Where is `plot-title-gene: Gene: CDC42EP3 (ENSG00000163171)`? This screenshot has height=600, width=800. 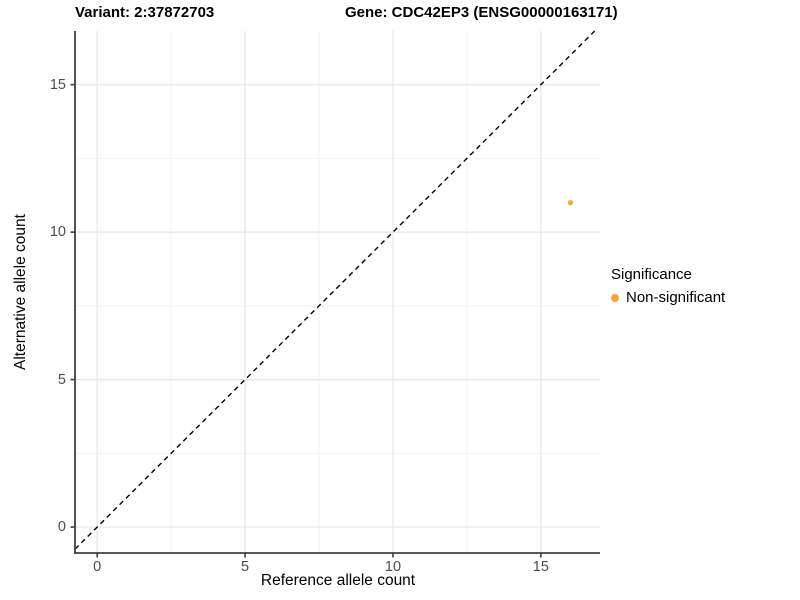 plot-title-gene: Gene: CDC42EP3 (ENSG00000163171) is located at coordinates (481, 12).